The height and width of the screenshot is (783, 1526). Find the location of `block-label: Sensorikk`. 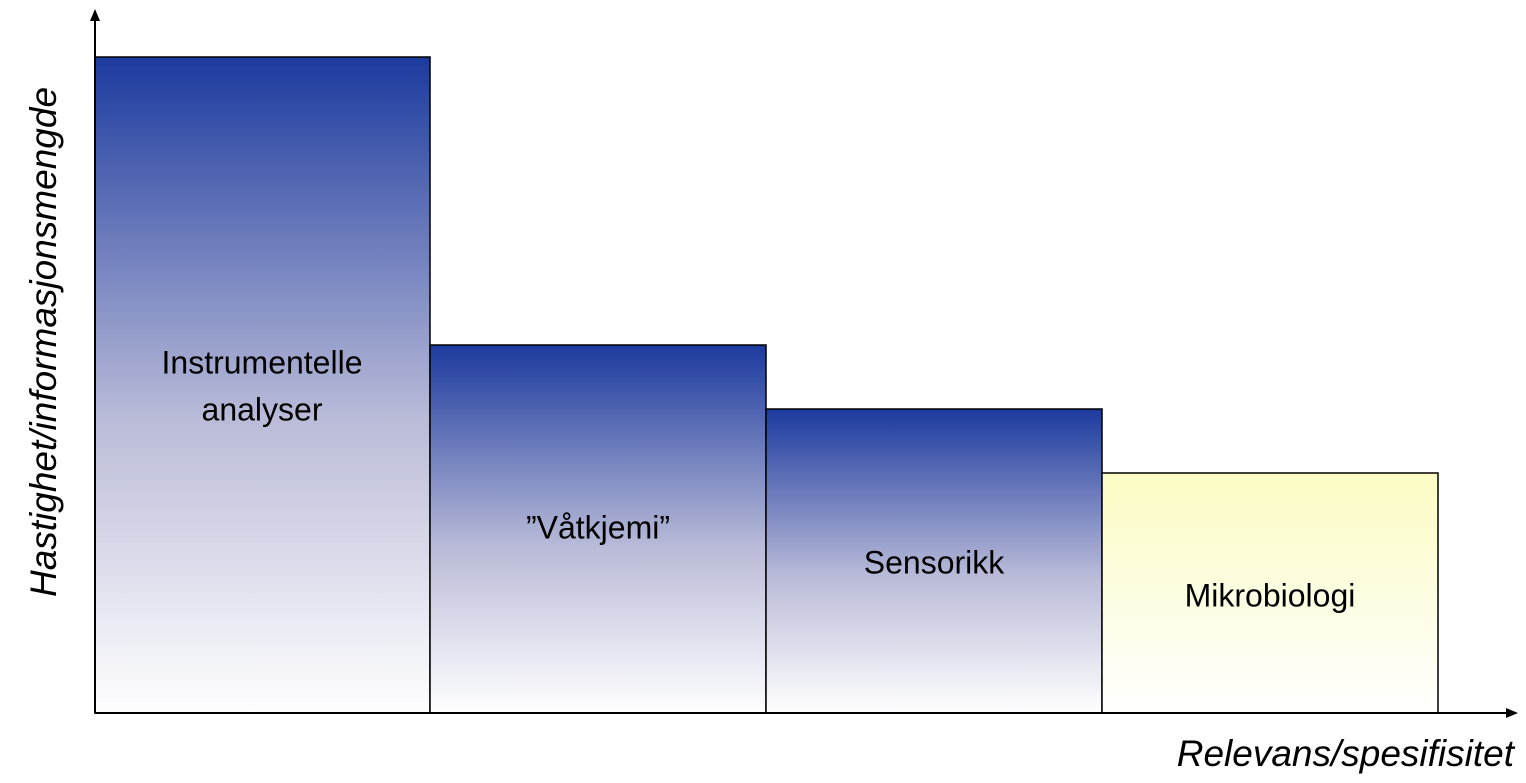

block-label: Sensorikk is located at coordinates (935, 562).